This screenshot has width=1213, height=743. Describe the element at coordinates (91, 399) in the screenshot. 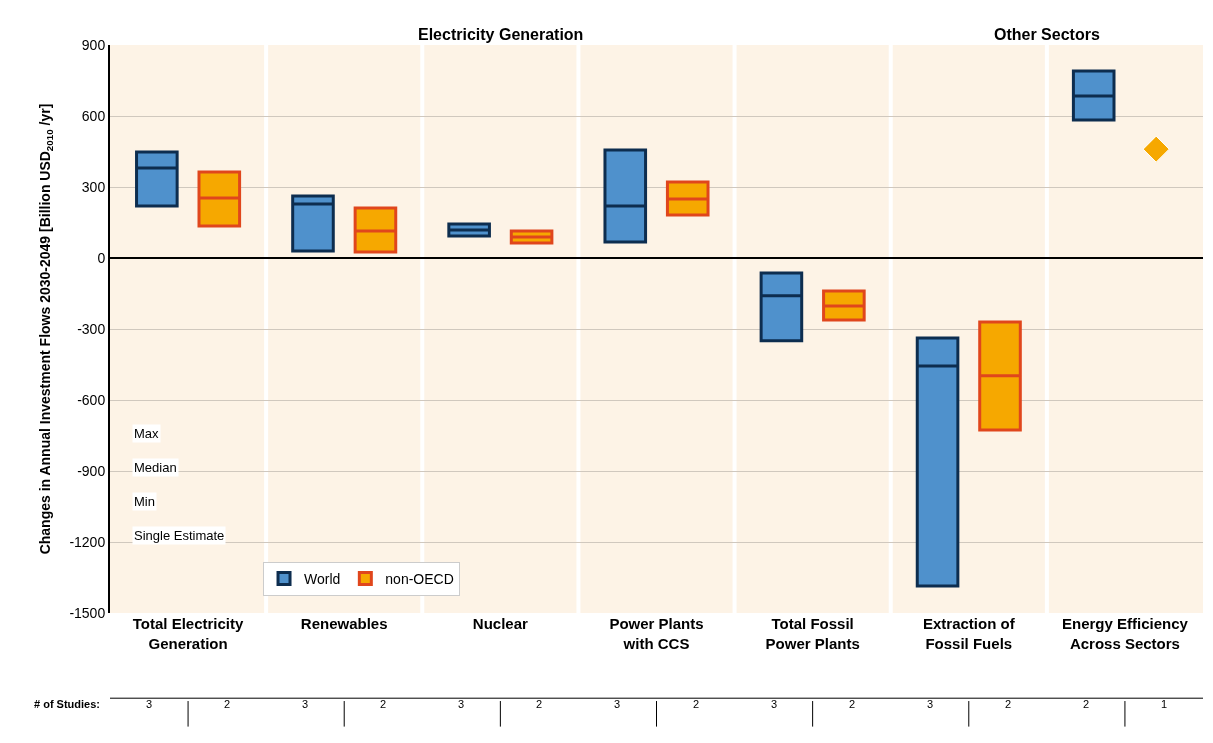

I see `y-tick-label: -600` at that location.